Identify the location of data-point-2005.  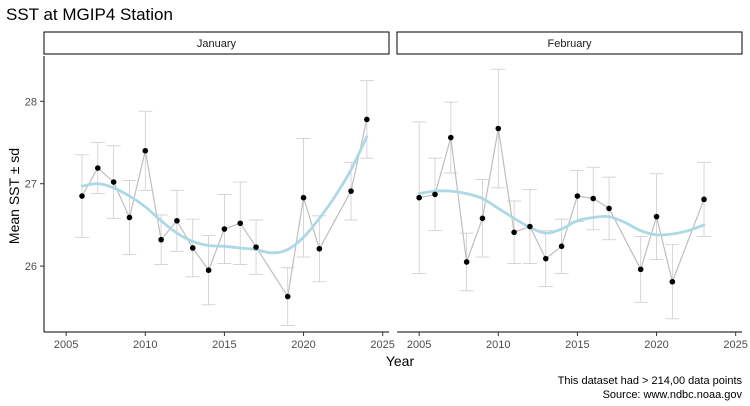
(419, 197).